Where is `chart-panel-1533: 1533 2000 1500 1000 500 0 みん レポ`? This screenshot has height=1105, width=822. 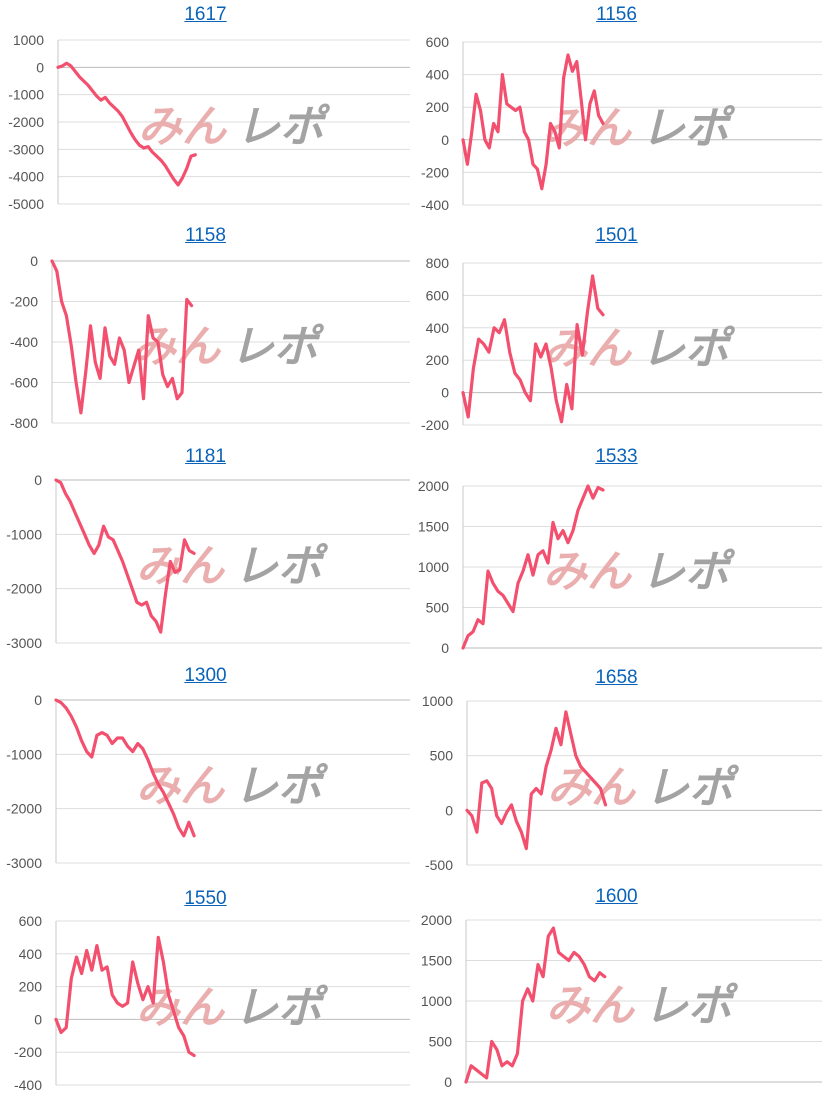
chart-panel-1533: 1533 2000 1500 1000 500 0 みん レポ is located at coordinates (616, 552).